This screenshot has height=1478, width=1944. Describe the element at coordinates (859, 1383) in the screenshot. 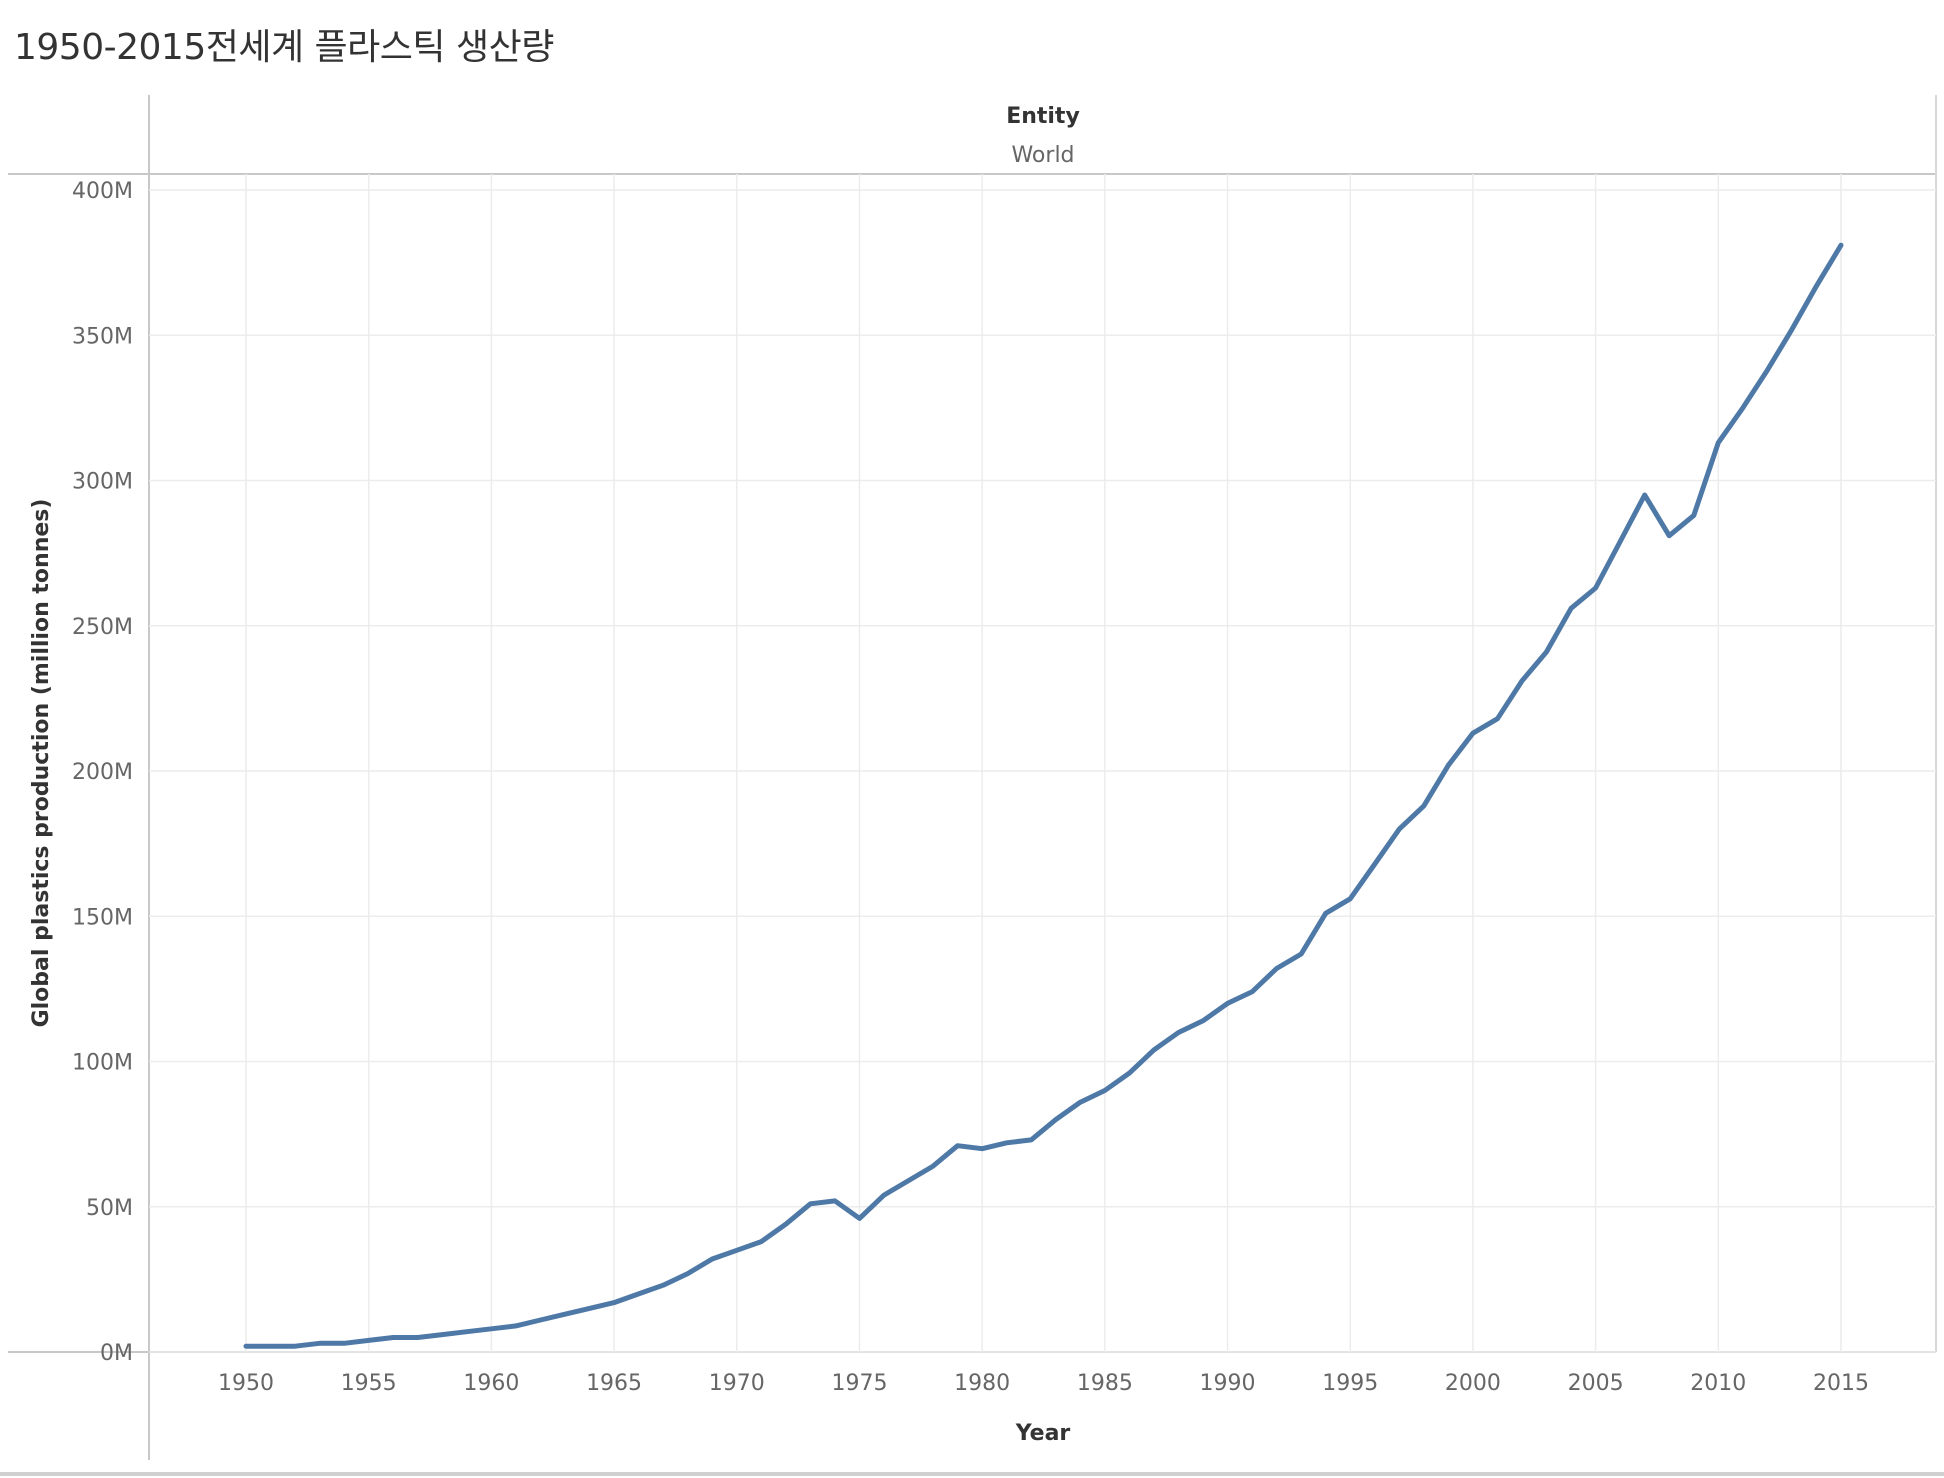

I see `x-tick-label: 1975` at that location.